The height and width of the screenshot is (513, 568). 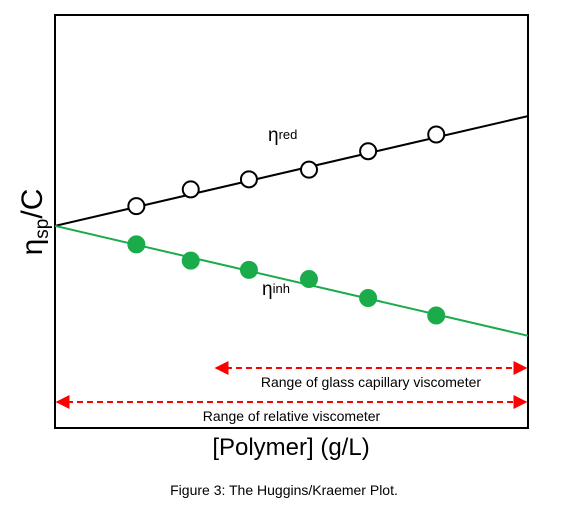 I want to click on y-axis-label: ηsp/C, so click(x=34, y=222).